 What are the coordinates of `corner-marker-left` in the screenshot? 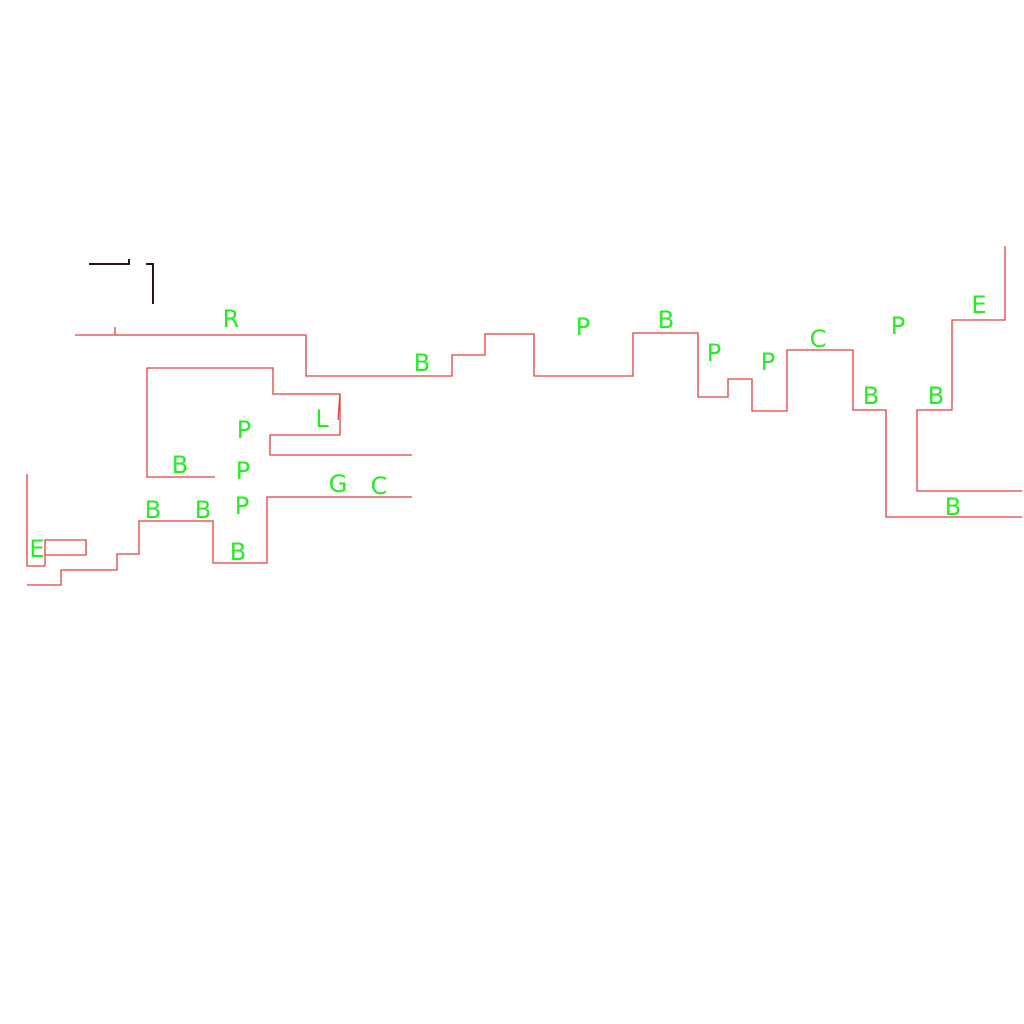 It's located at (109, 262).